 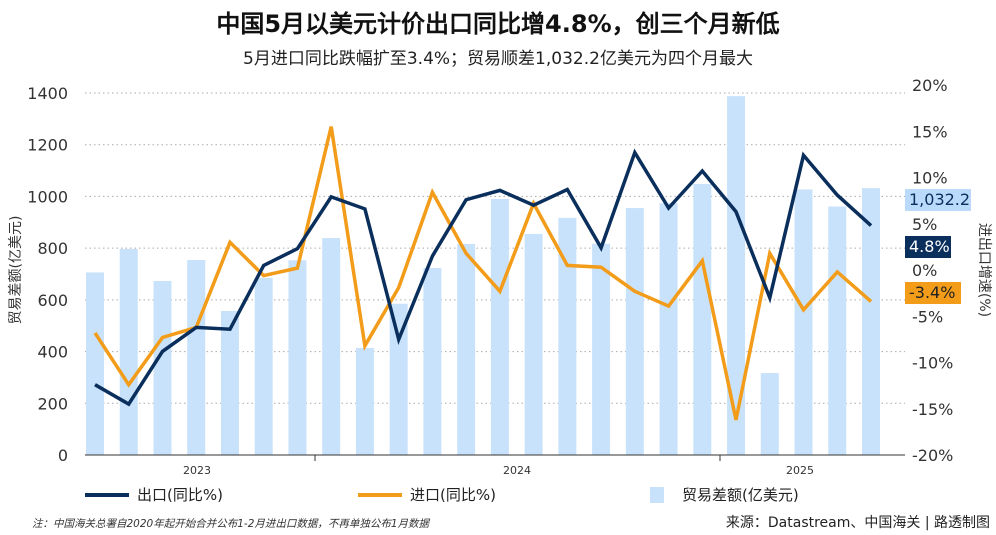 What do you see at coordinates (924, 270) in the screenshot?
I see `right-tick-label: 0%` at bounding box center [924, 270].